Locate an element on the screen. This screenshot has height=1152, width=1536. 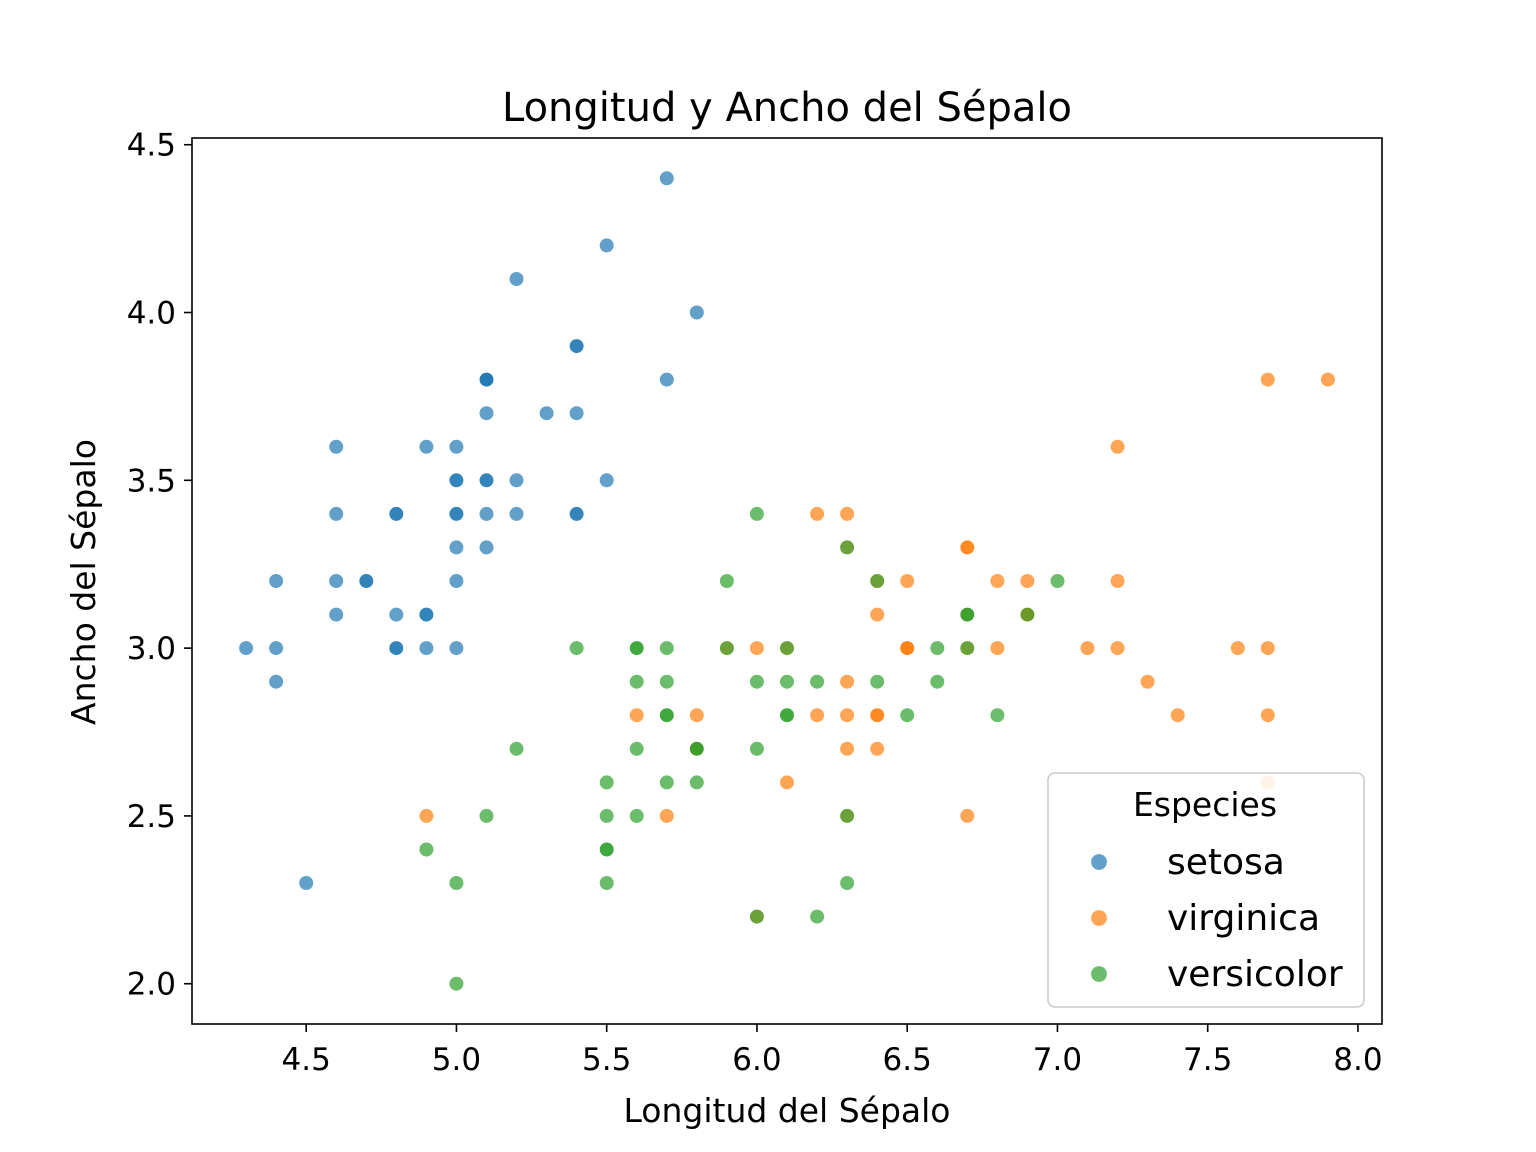
y-axis: 2.0 2.5 3.0 3.5 4.0 4.5 is located at coordinates (159, 565).